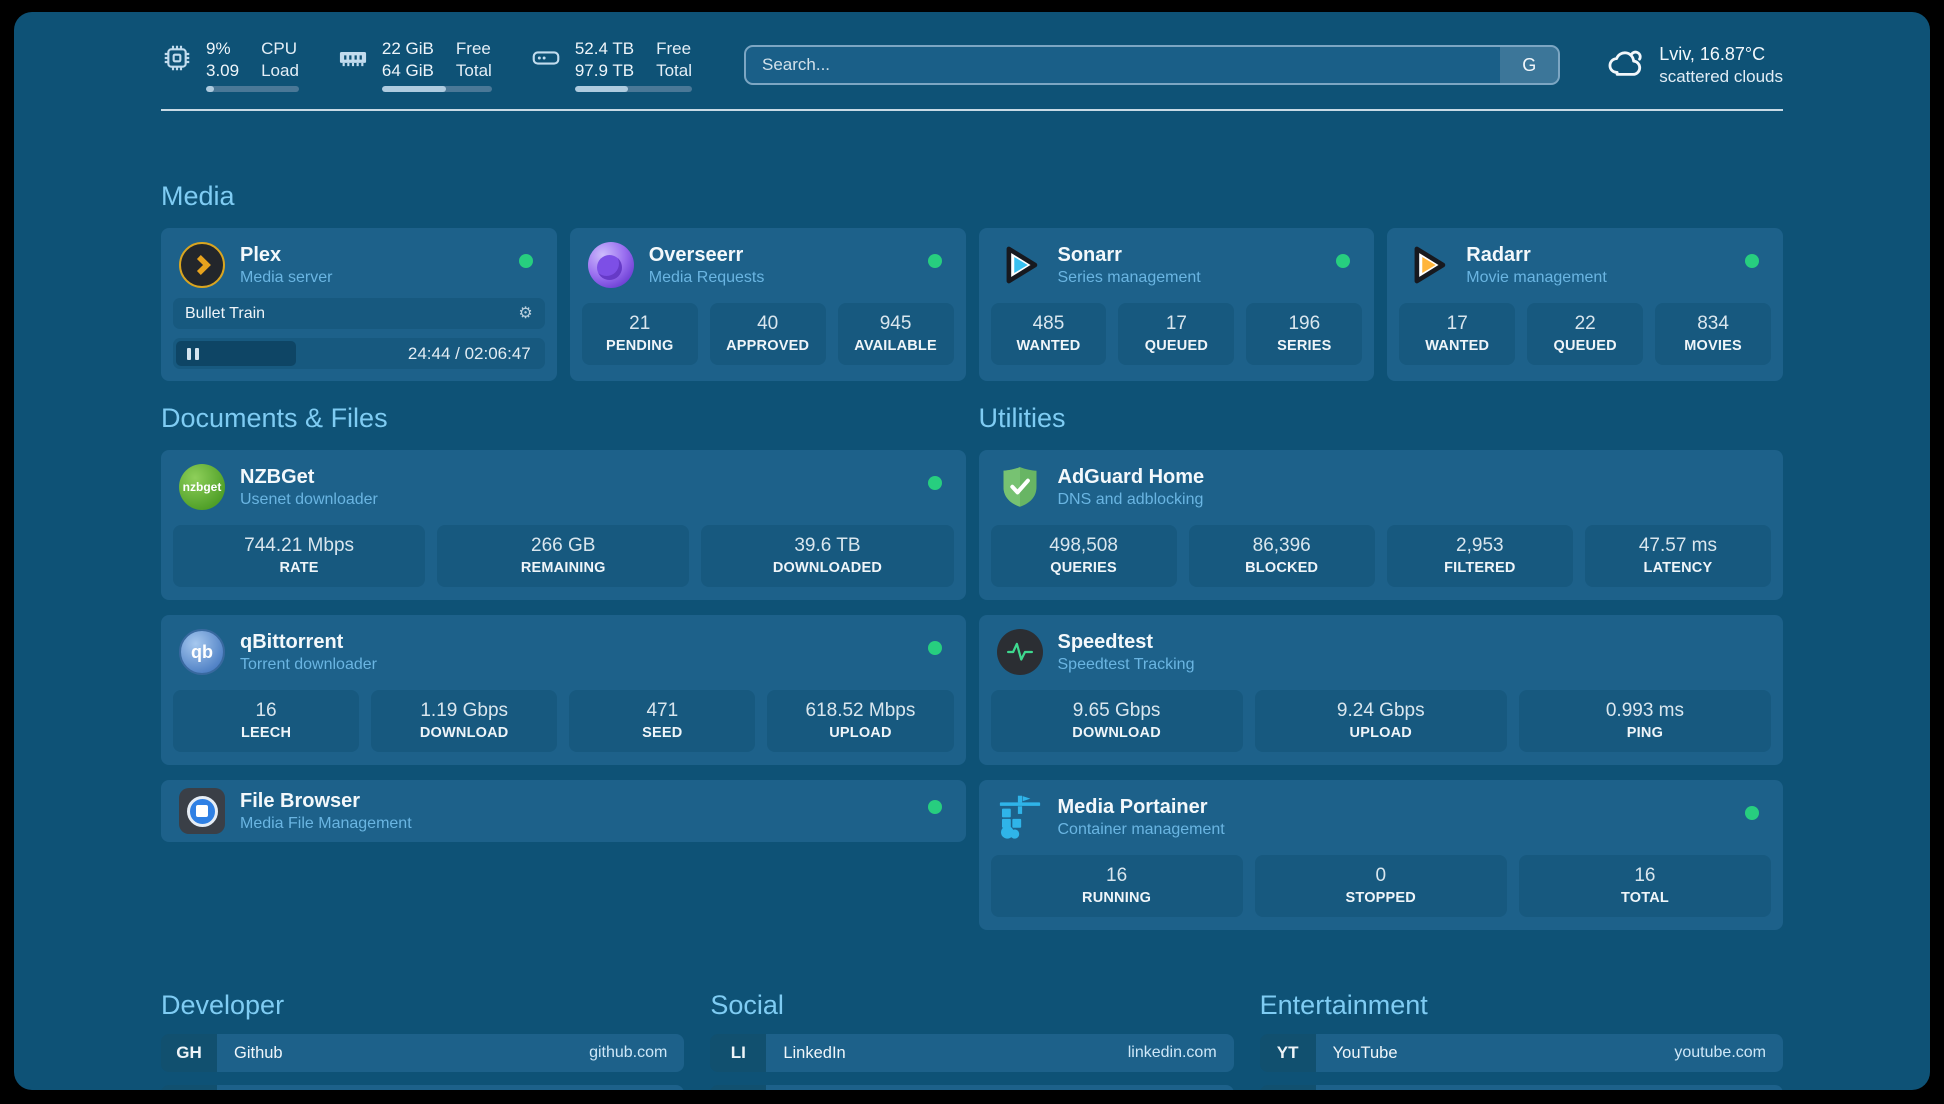 The width and height of the screenshot is (1944, 1104). What do you see at coordinates (353, 58) in the screenshot?
I see `memory-icon` at bounding box center [353, 58].